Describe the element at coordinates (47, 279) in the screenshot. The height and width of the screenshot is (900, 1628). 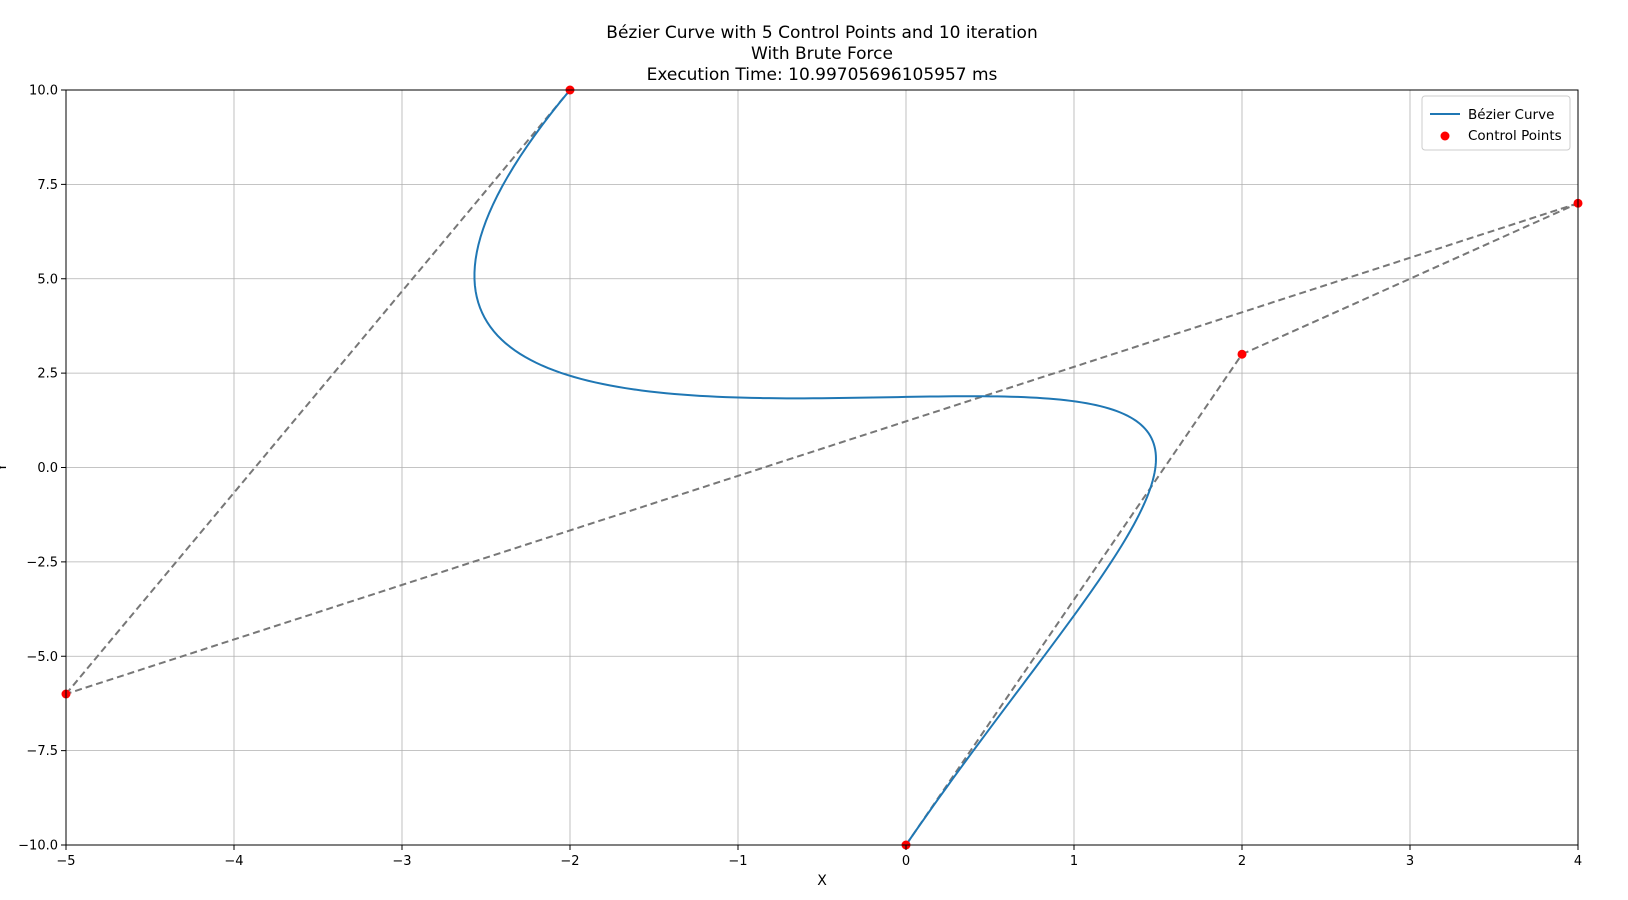
I see `y-tick-label: 5.0` at that location.